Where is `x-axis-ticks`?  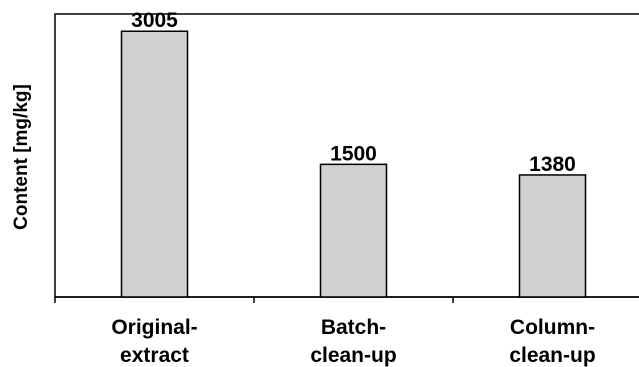
x-axis-ticks is located at coordinates (254, 300).